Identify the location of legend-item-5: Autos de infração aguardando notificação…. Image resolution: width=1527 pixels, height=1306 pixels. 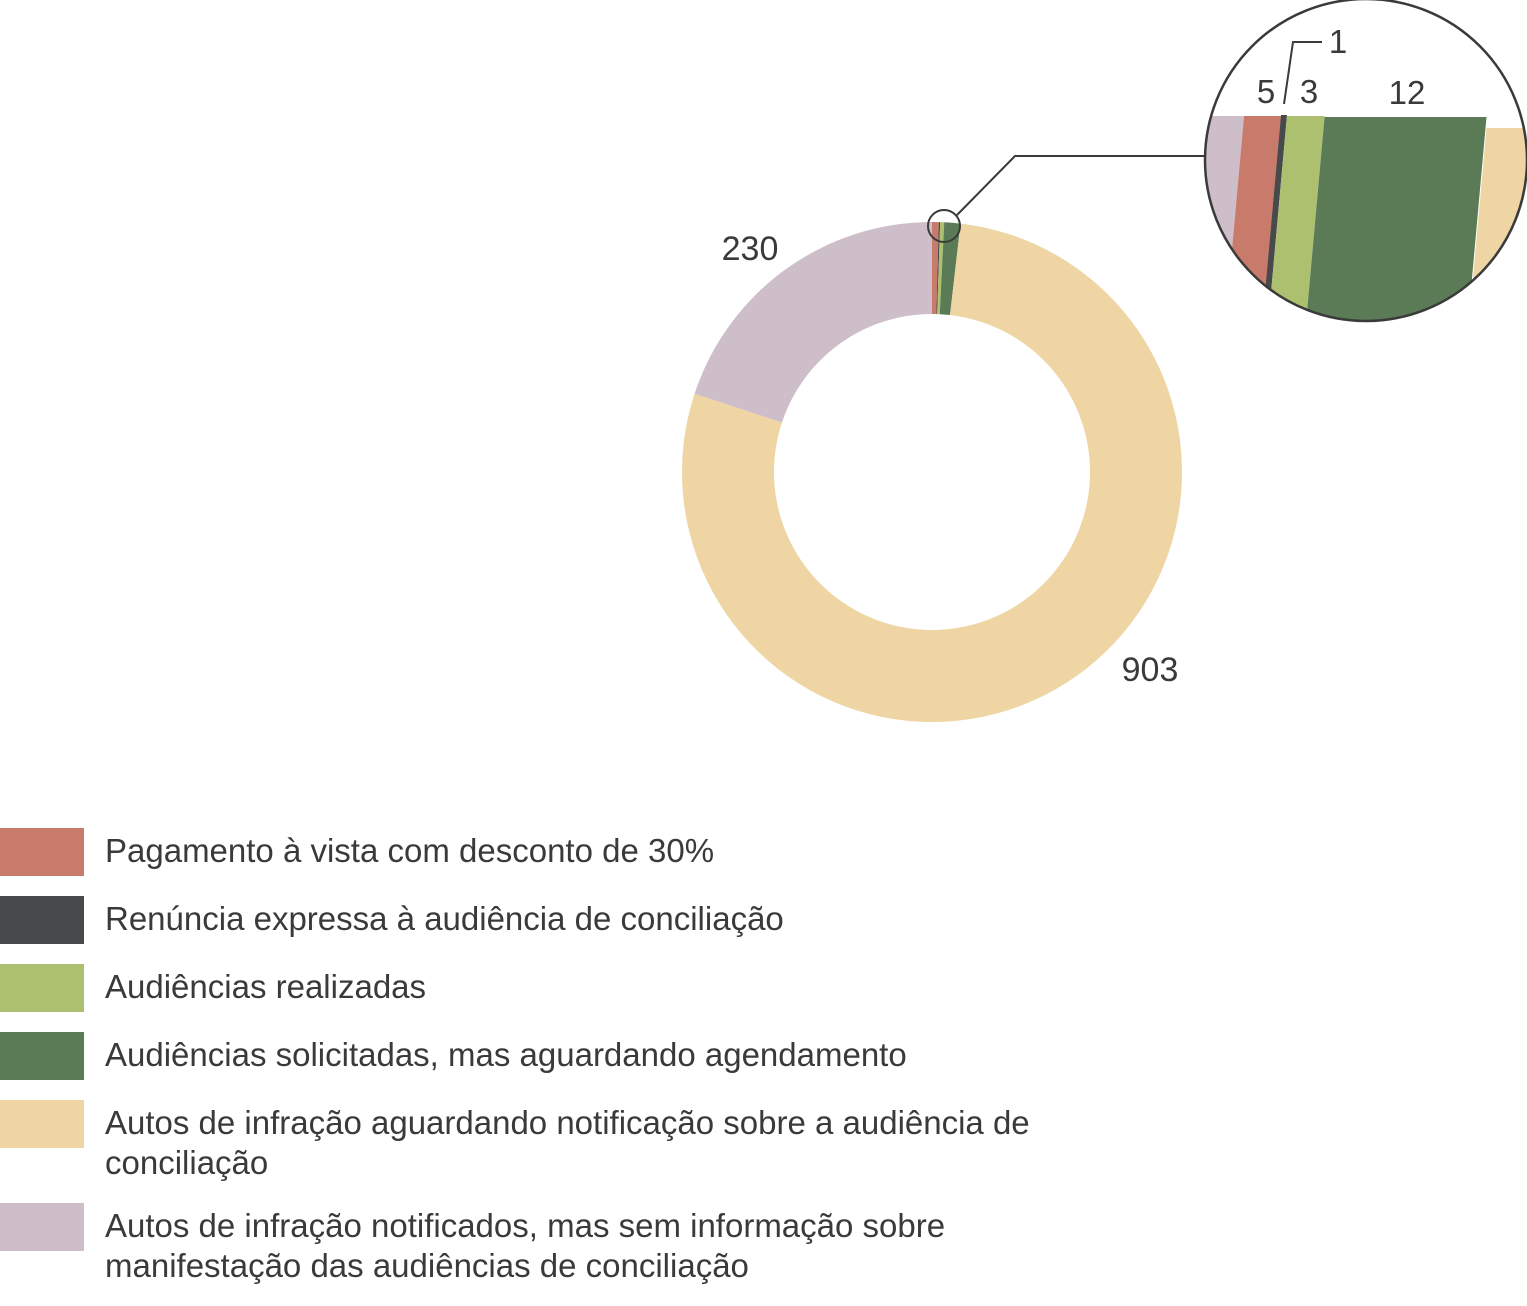
(750, 1141).